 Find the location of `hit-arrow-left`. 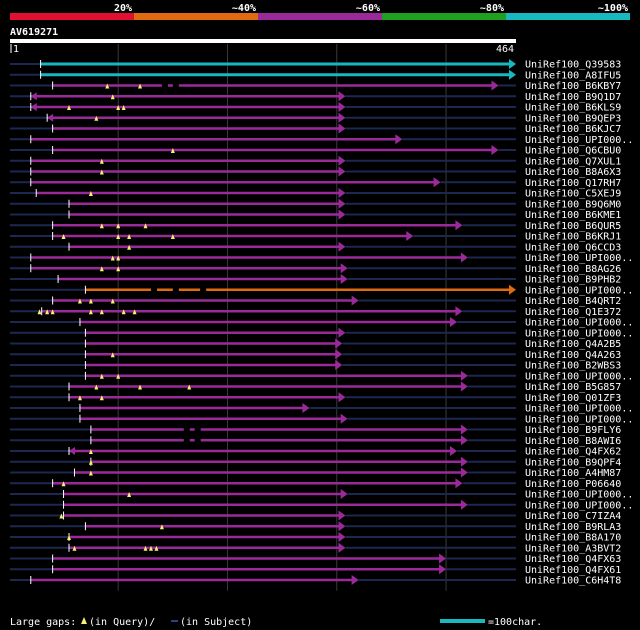

hit-arrow-left is located at coordinates (50, 117).